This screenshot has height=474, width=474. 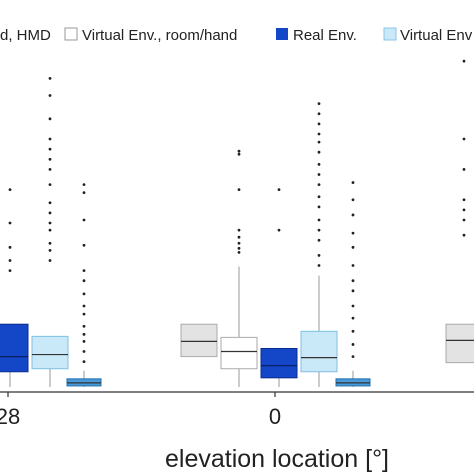 I want to click on box-series3-0-box, so click(x=319, y=351).